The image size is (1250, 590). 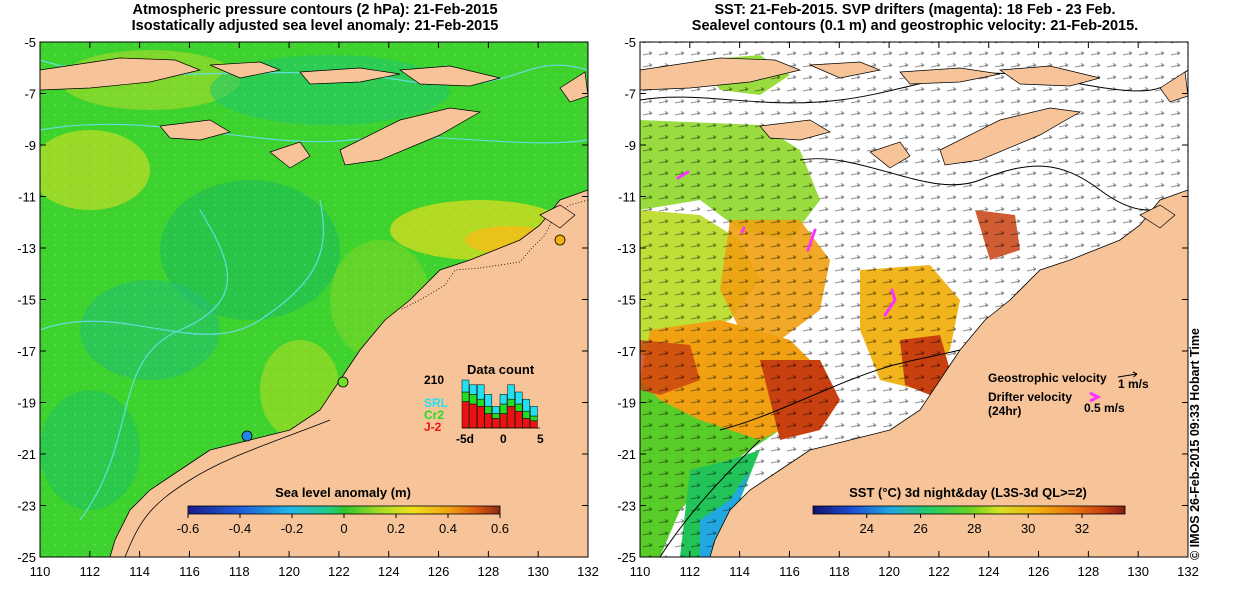 I want to click on right-x-tick-label: 114, so click(x=739, y=571).